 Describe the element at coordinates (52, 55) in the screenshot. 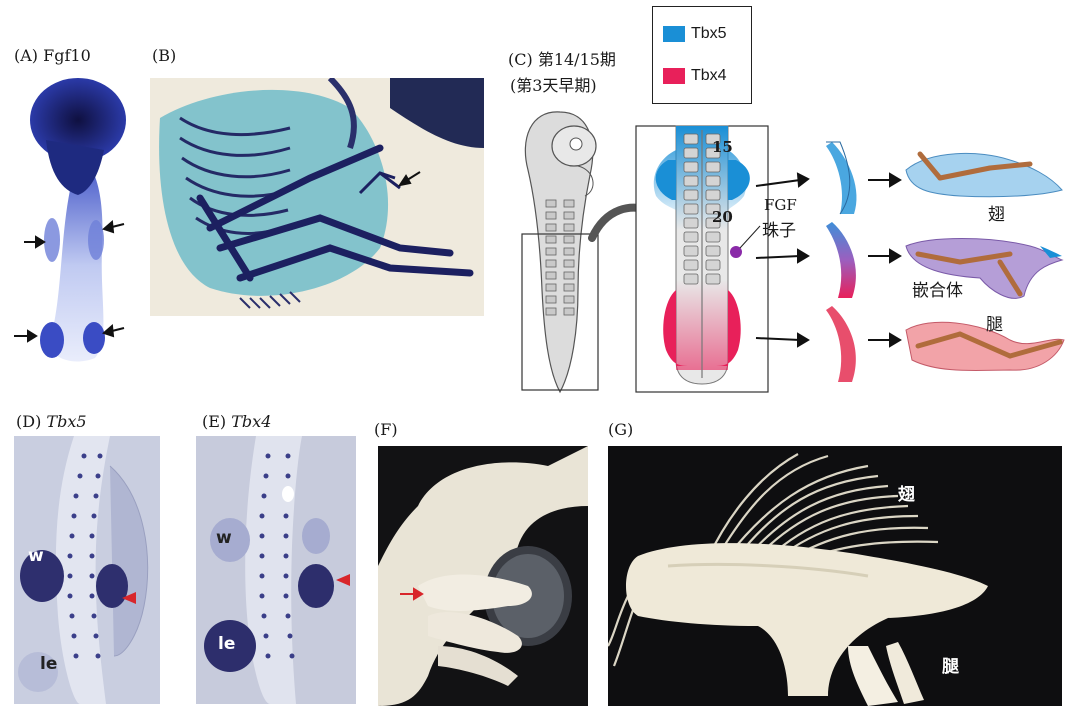

I see `panel-a-label: (A) Fgf10` at that location.